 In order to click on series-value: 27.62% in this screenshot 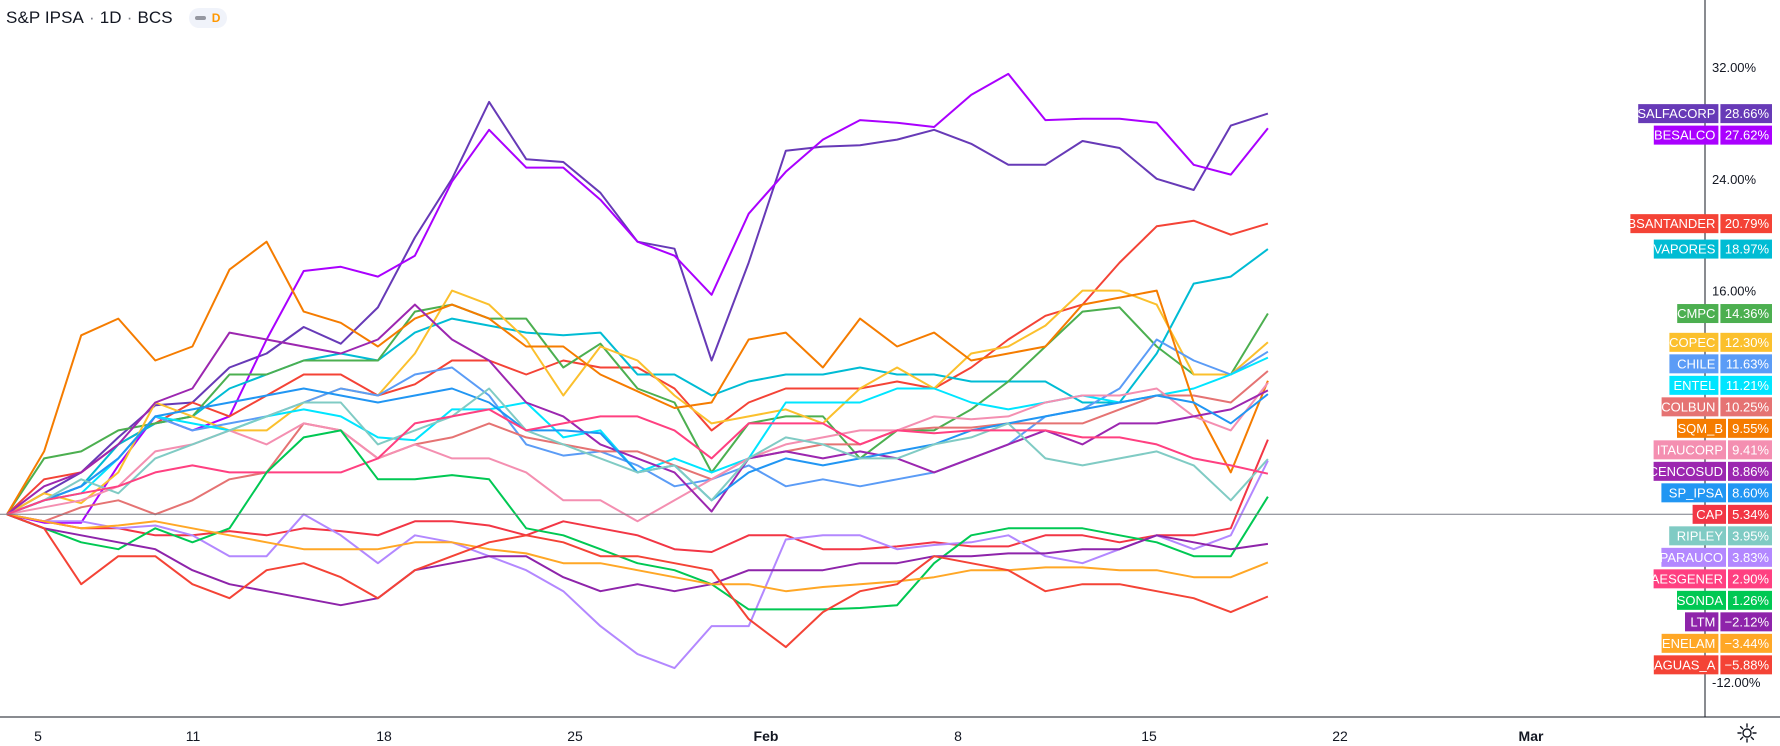, I will do `click(1747, 135)`.